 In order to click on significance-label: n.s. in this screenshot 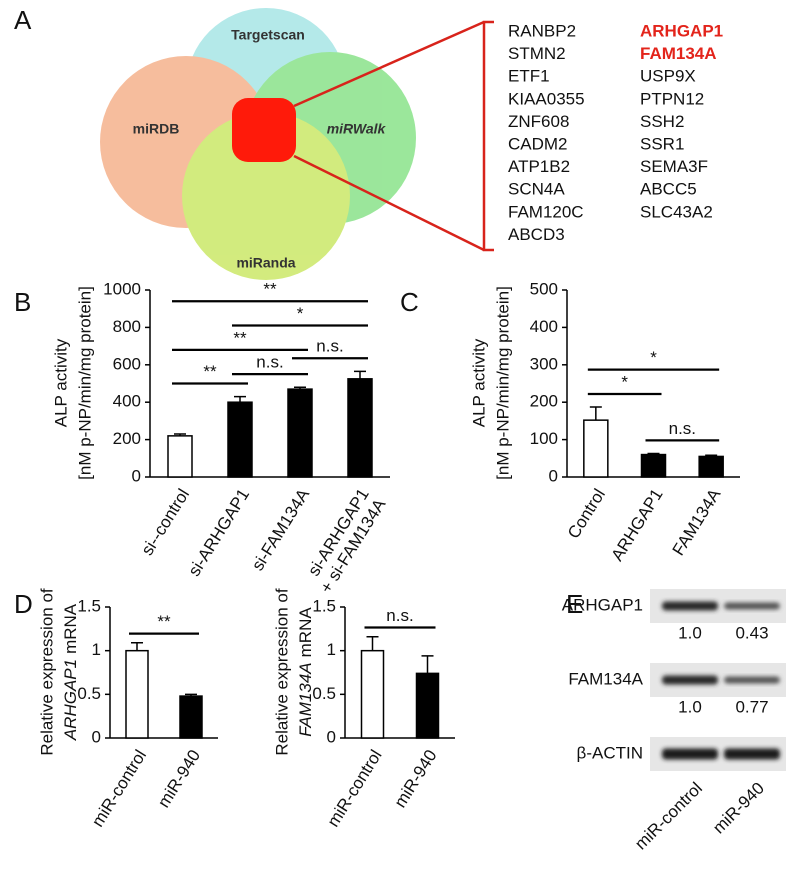, I will do `click(269, 362)`.